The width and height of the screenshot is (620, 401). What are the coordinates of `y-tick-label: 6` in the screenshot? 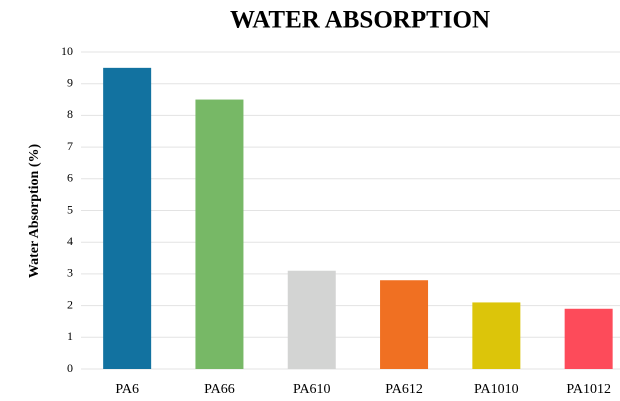 It's located at (70, 178).